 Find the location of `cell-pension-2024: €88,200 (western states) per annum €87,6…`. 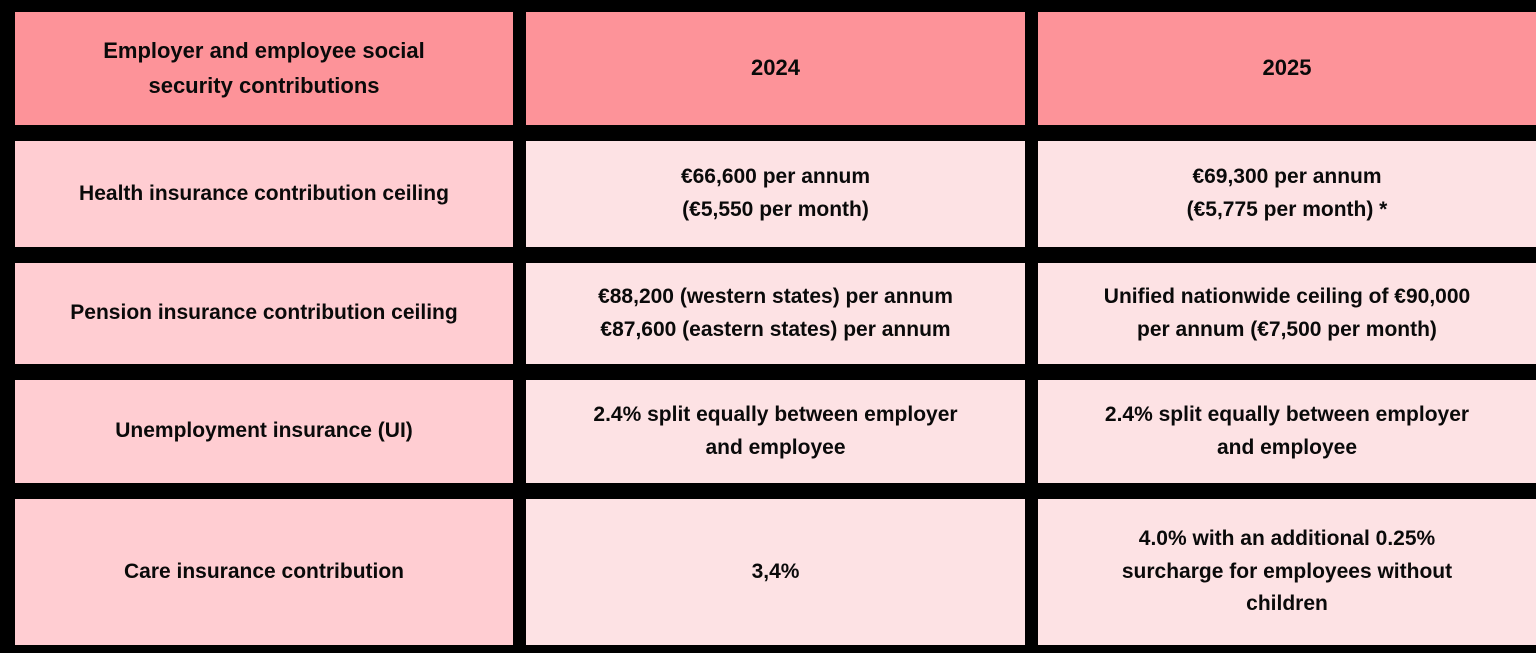

cell-pension-2024: €88,200 (western states) per annum €87,6… is located at coordinates (775, 313).